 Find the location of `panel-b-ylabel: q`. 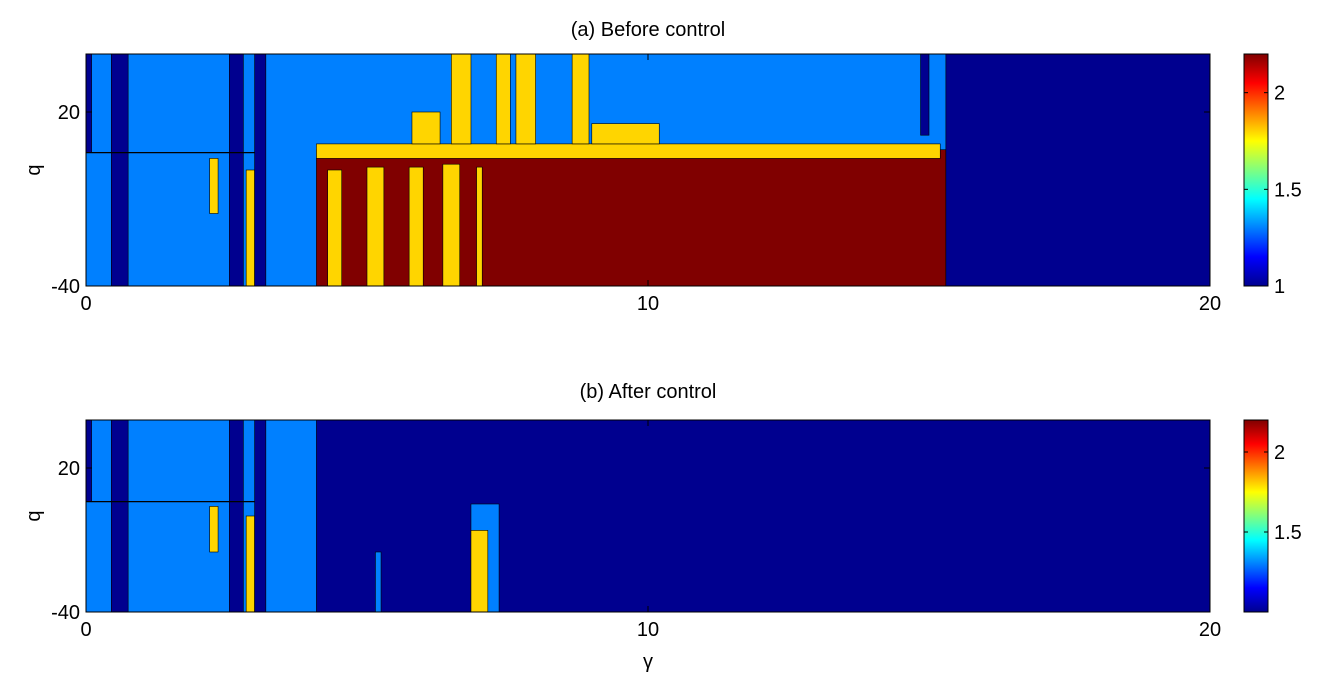

panel-b-ylabel: q is located at coordinates (34, 515).